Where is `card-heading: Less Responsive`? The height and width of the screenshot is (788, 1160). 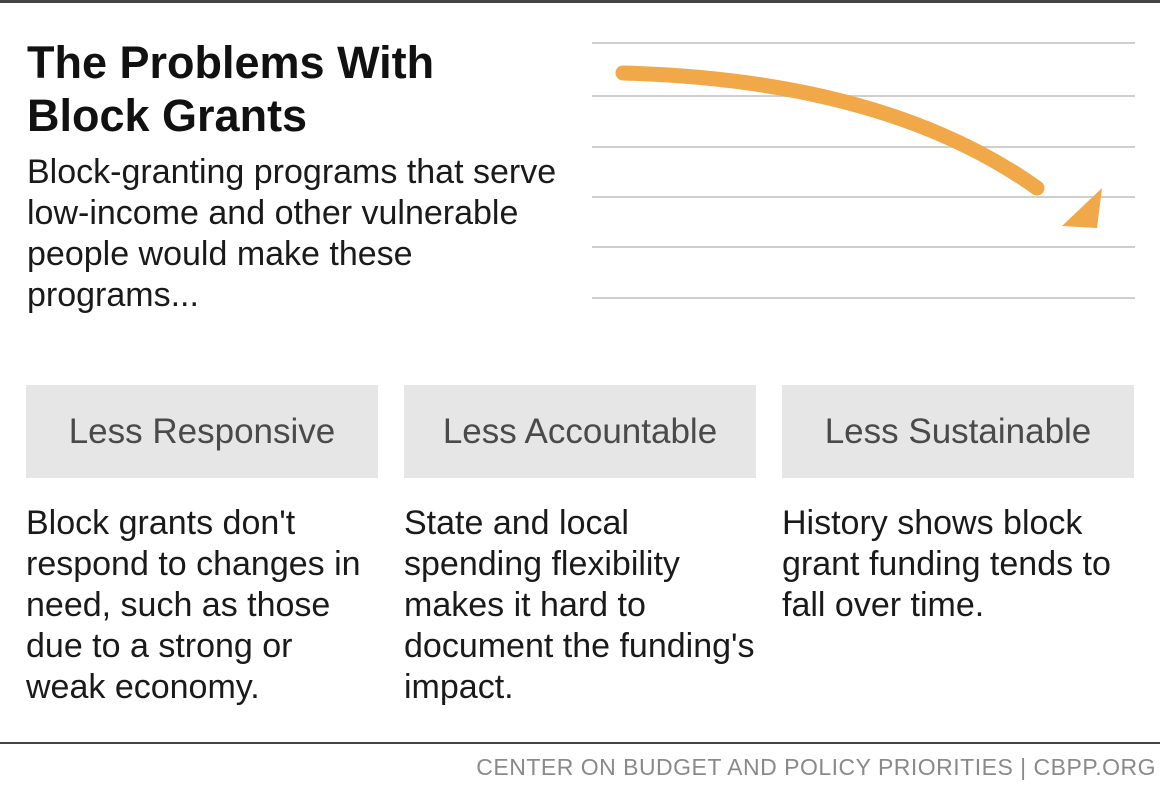 card-heading: Less Responsive is located at coordinates (202, 431).